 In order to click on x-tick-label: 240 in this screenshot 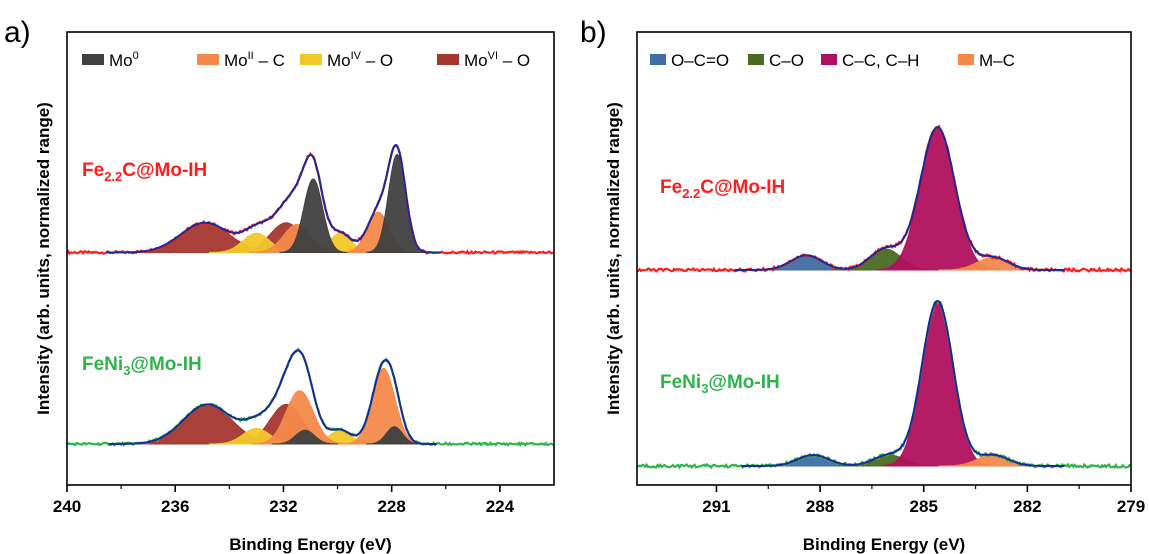, I will do `click(67, 506)`.